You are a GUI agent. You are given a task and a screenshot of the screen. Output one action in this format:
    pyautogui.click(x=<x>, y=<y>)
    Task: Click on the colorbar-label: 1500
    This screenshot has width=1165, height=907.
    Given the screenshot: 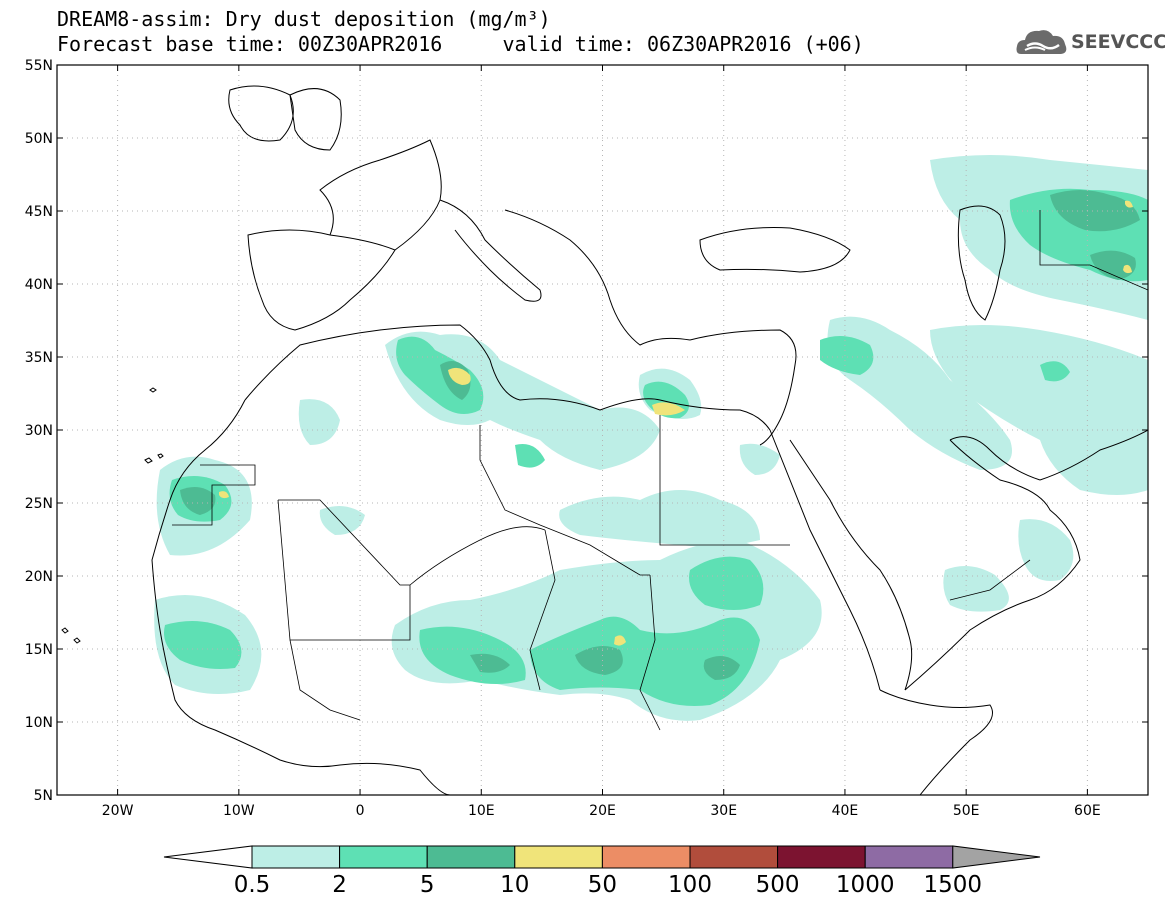 What is the action you would take?
    pyautogui.click(x=953, y=885)
    